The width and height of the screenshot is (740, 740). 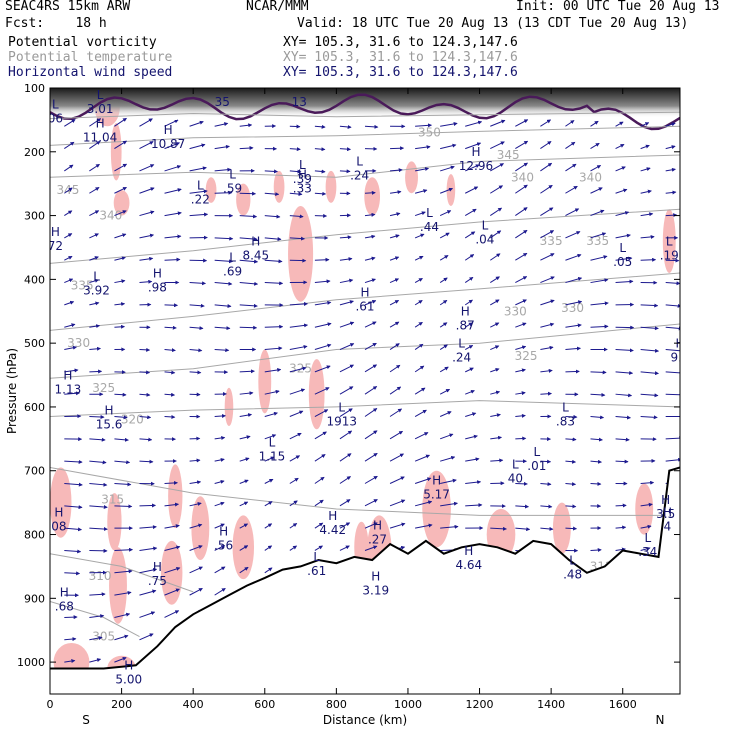 I want to click on pv-extremum-value: .44, so click(x=429, y=227).